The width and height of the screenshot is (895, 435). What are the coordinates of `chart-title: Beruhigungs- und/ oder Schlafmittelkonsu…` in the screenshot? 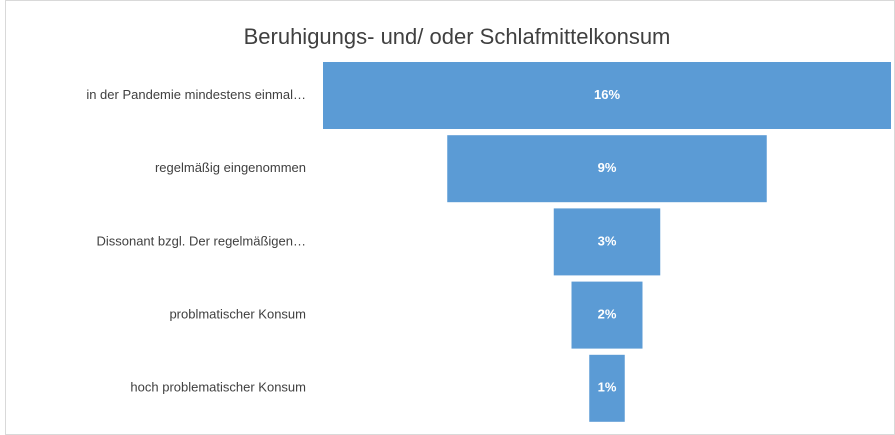 It's located at (457, 36).